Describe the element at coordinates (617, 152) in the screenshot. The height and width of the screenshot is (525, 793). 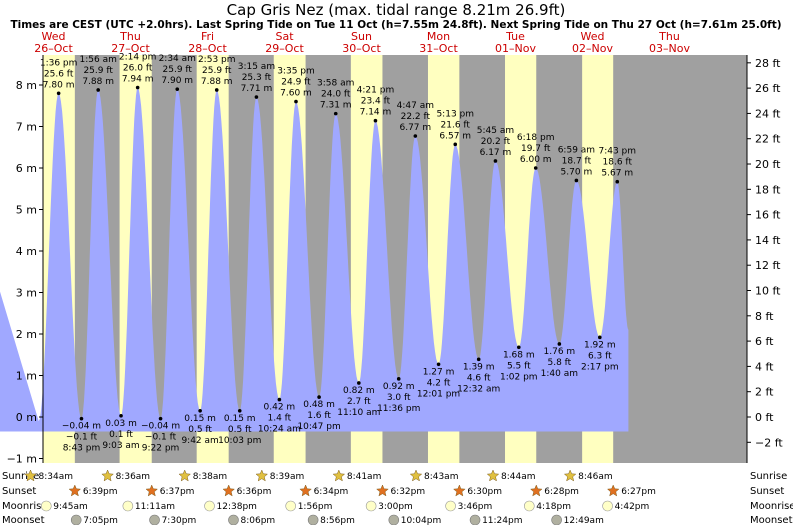
I see `high-tide-time: 7:43 pm` at that location.